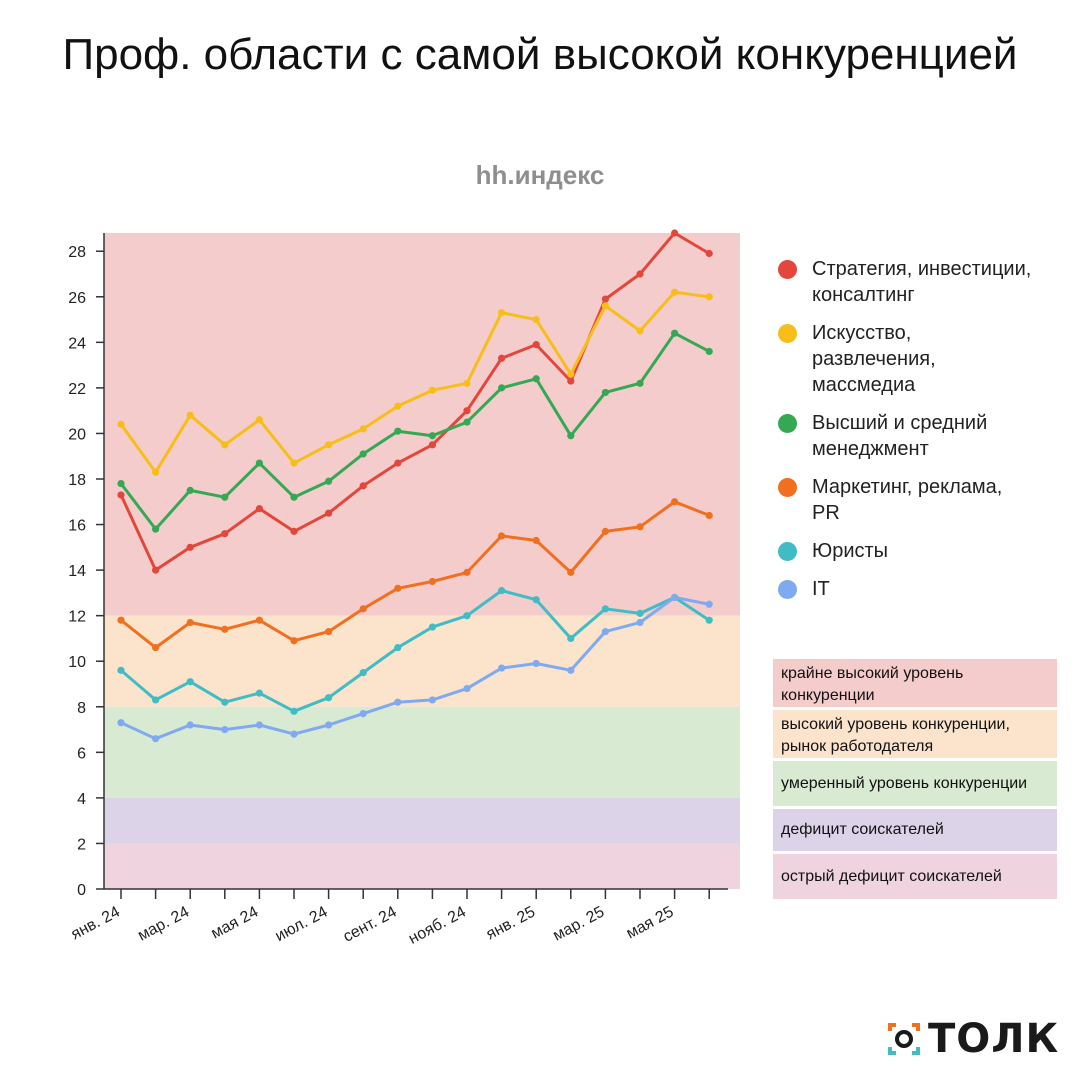  What do you see at coordinates (77, 252) in the screenshot?
I see `y-tick-label: 28` at bounding box center [77, 252].